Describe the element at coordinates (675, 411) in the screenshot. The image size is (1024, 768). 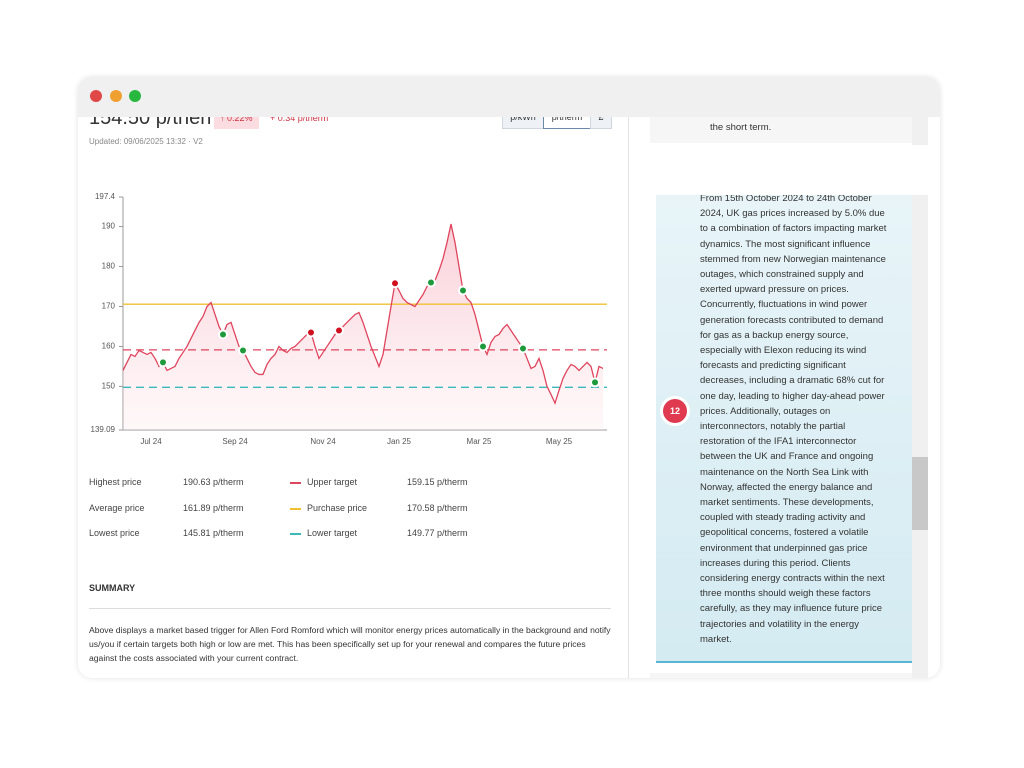
I see `insight-badge: 12` at that location.